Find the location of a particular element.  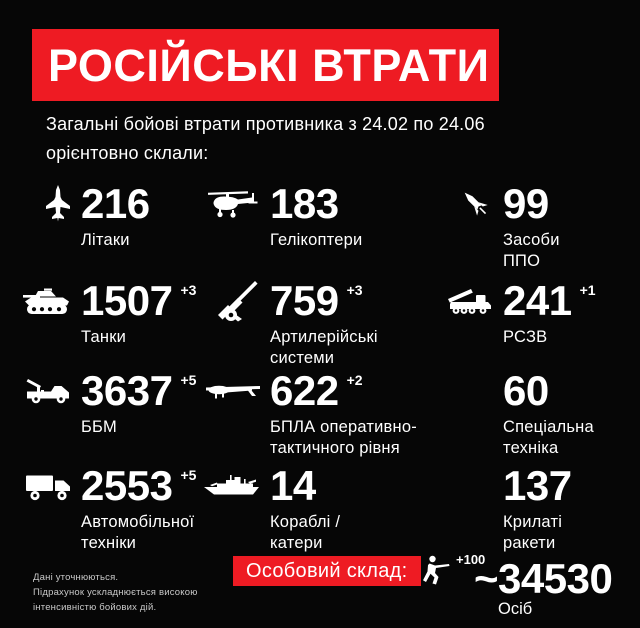

howitzer-icon is located at coordinates (237, 301).